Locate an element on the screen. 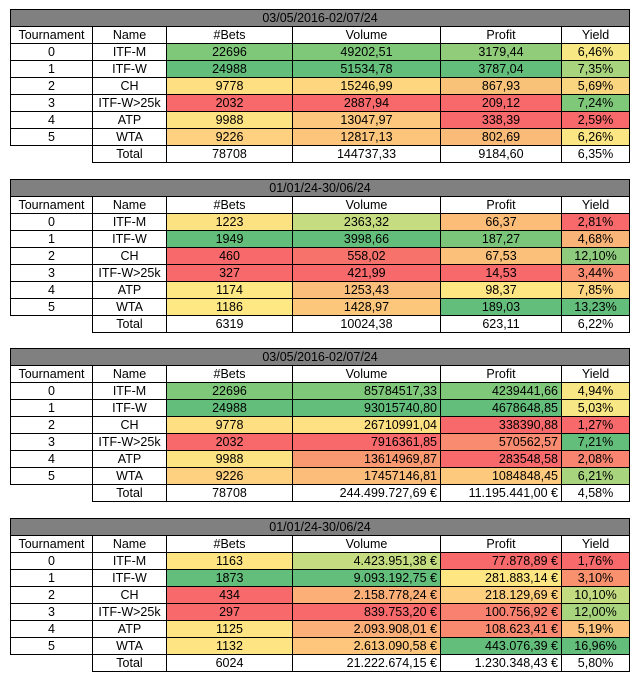 The height and width of the screenshot is (674, 632). table-row: 4 ATP 1174 1253,43 98,37 7,85% is located at coordinates (320, 290).